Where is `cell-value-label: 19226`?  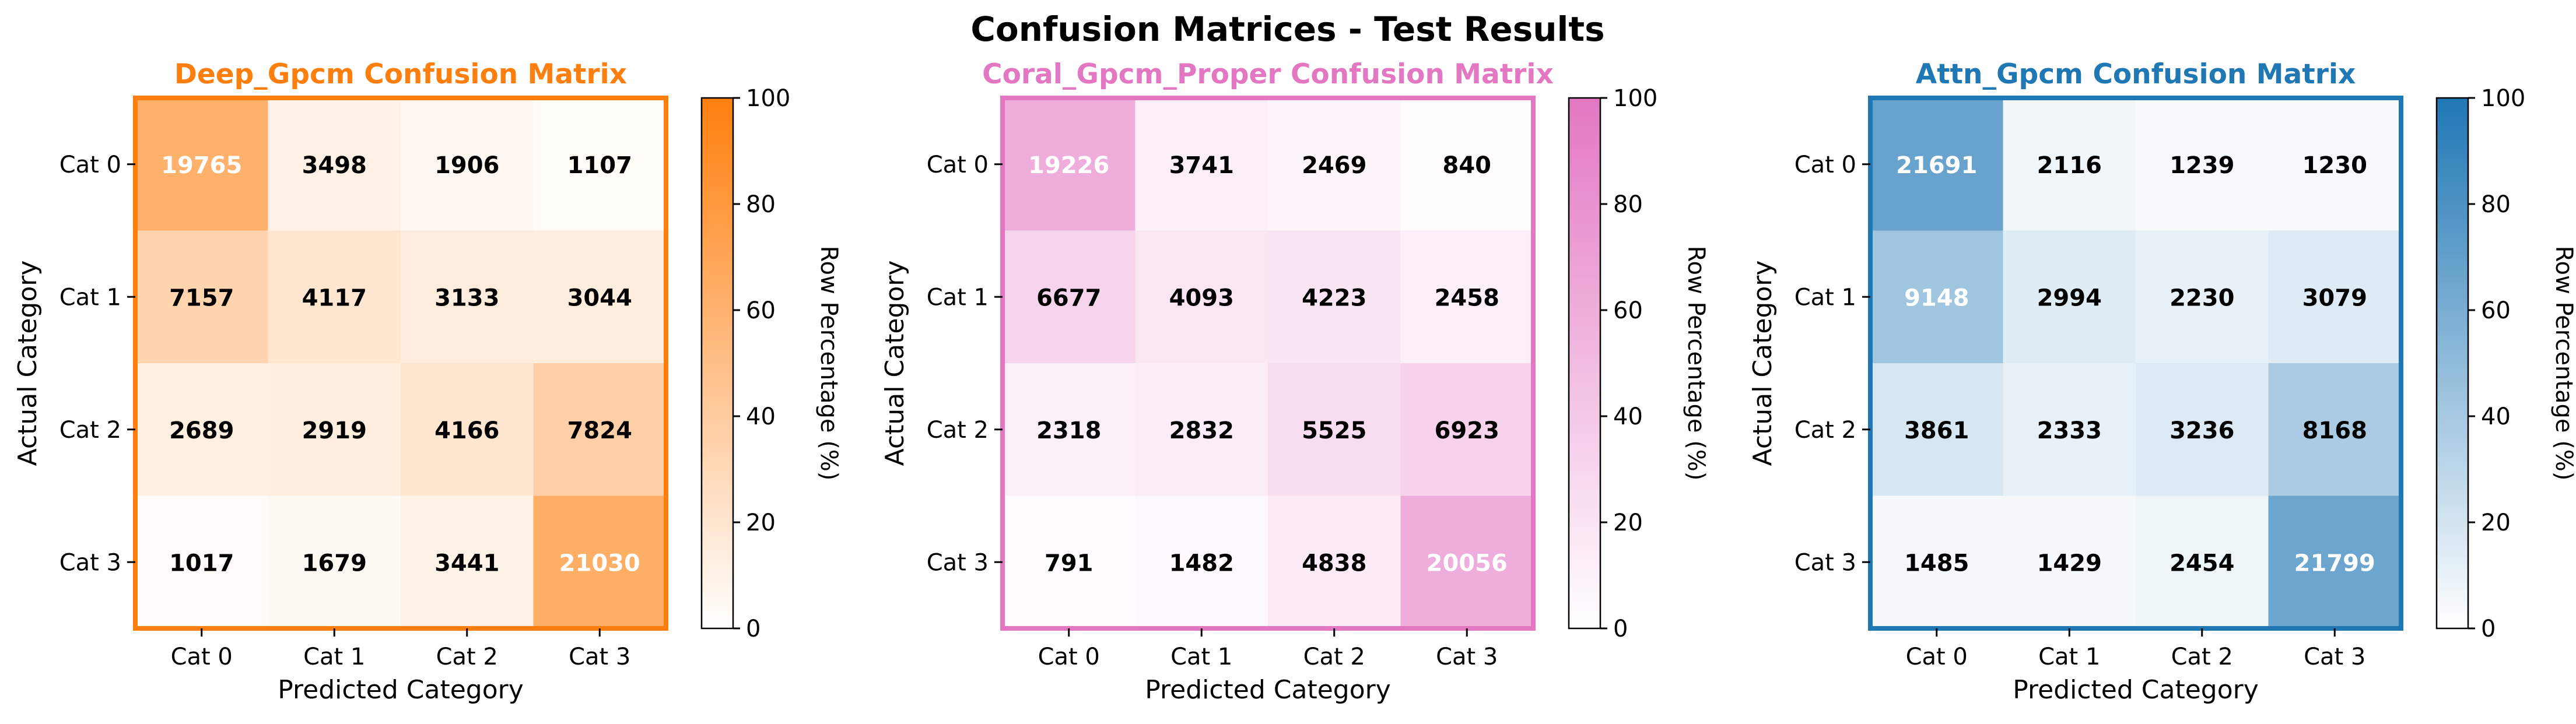
cell-value-label: 19226 is located at coordinates (1068, 165).